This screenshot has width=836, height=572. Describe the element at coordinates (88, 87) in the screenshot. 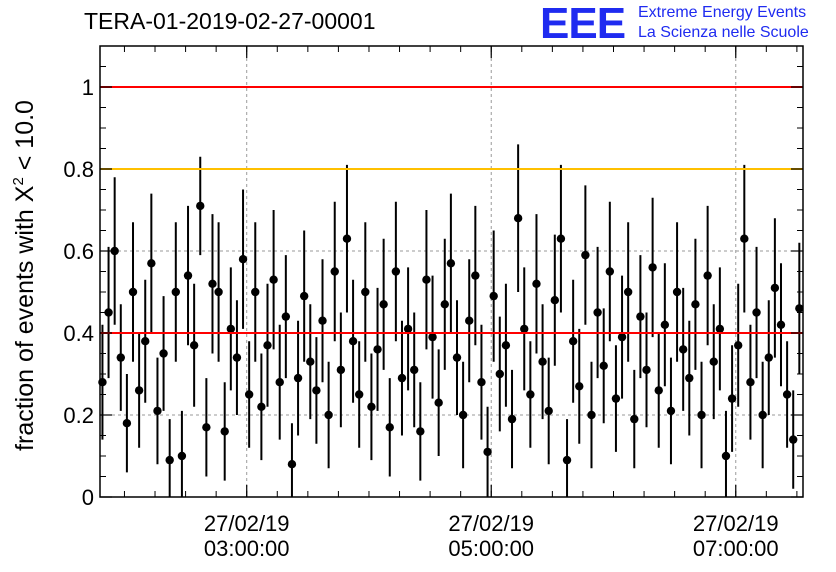

I see `y-tick-label: 1` at that location.